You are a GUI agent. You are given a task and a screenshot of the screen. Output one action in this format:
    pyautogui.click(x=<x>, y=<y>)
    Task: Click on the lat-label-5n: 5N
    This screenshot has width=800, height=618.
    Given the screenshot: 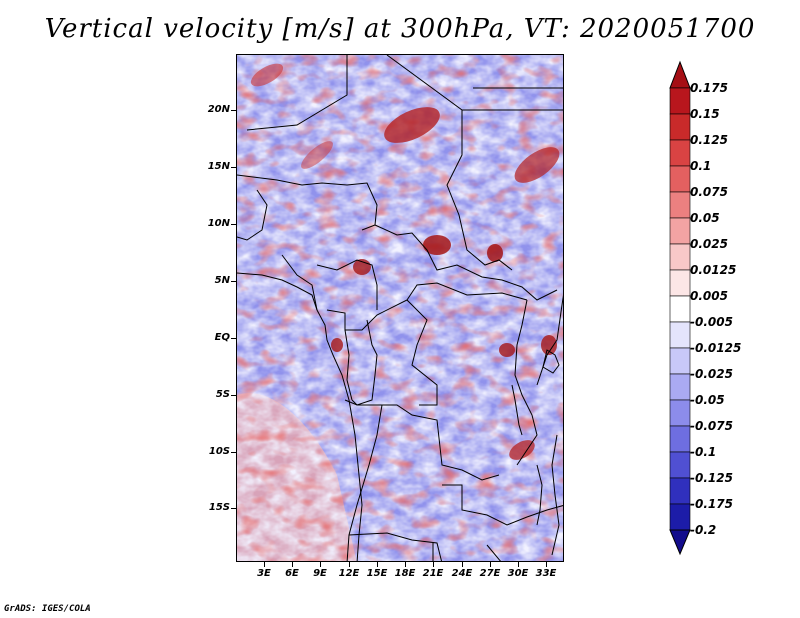 What is the action you would take?
    pyautogui.click(x=222, y=280)
    